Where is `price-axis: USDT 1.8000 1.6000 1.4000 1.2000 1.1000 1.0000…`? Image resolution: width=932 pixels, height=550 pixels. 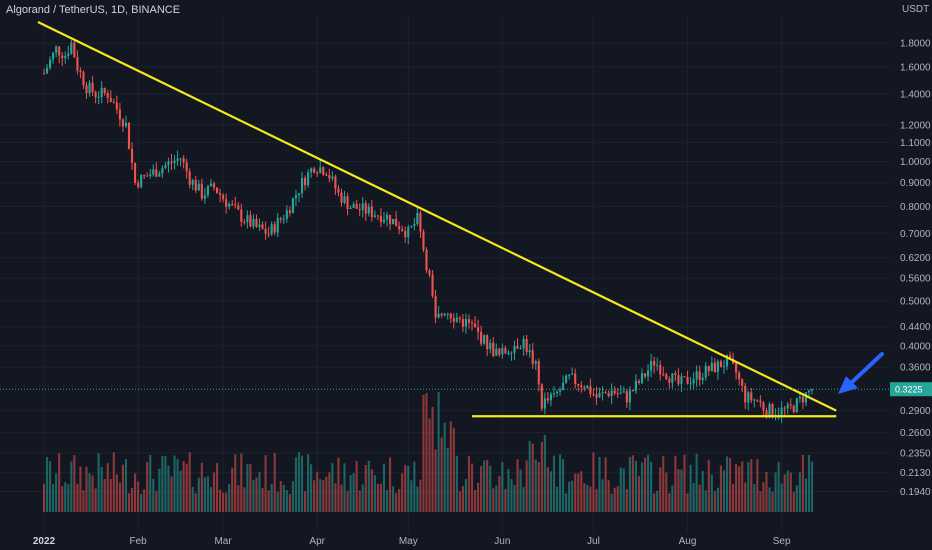 price-axis: USDT 1.8000 1.6000 1.4000 1.2000 1.1000 1.0000… is located at coordinates (911, 275).